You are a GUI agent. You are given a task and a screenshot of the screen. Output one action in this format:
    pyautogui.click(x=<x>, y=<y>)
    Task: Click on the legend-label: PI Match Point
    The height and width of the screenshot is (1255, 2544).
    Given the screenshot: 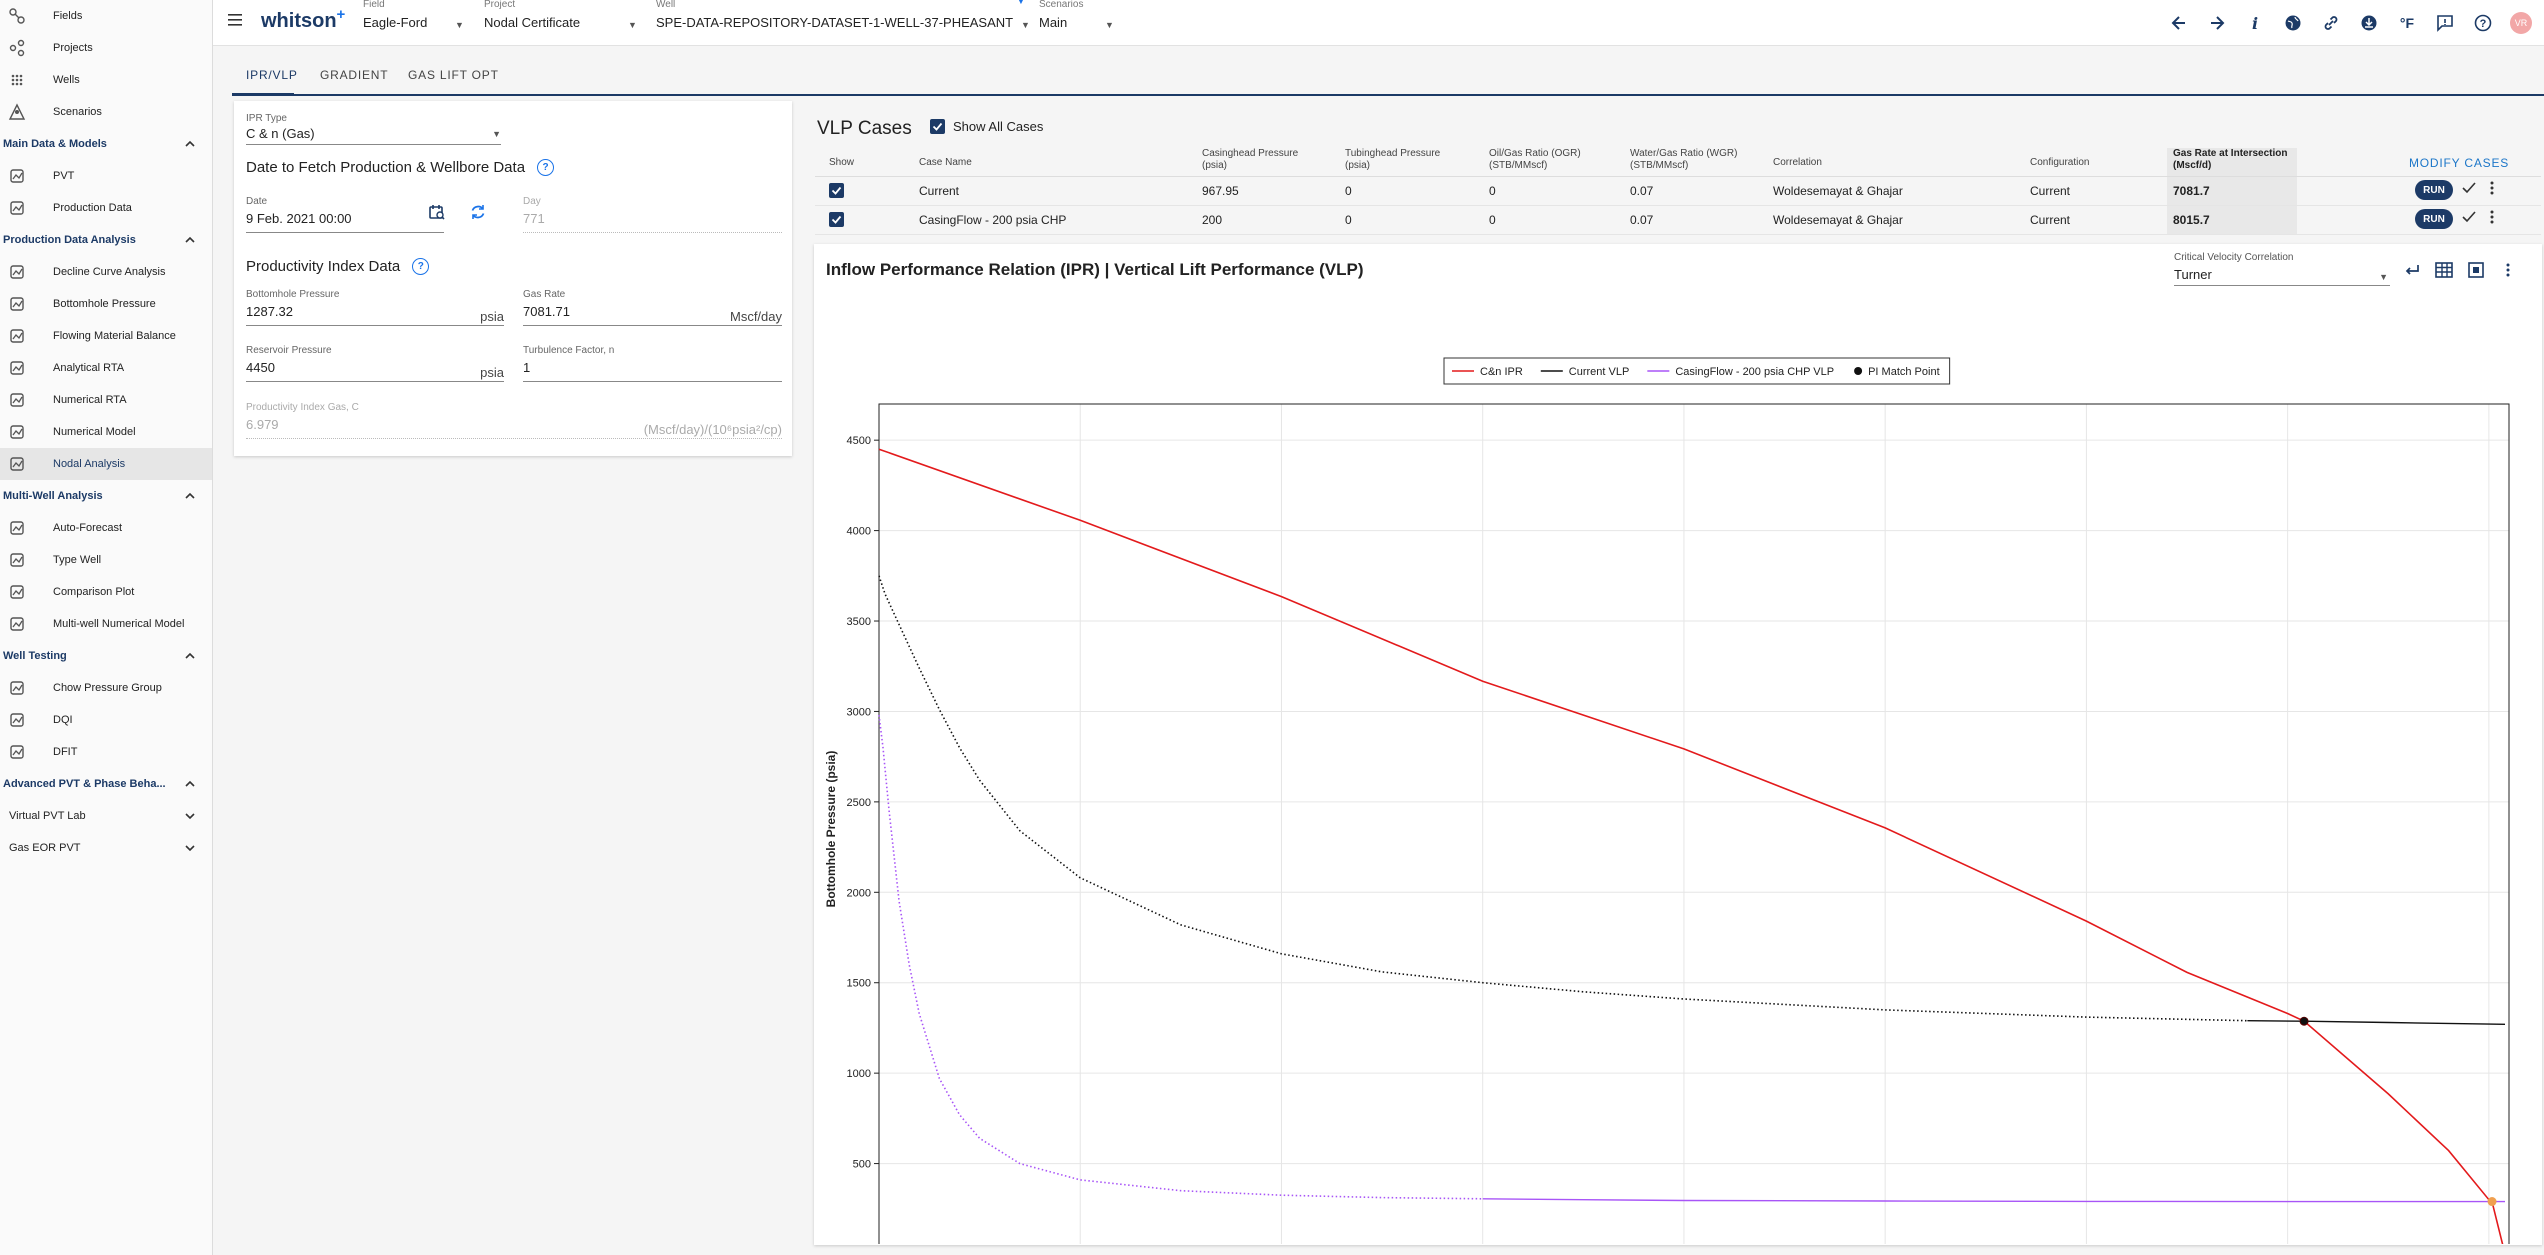 What is the action you would take?
    pyautogui.click(x=1904, y=372)
    